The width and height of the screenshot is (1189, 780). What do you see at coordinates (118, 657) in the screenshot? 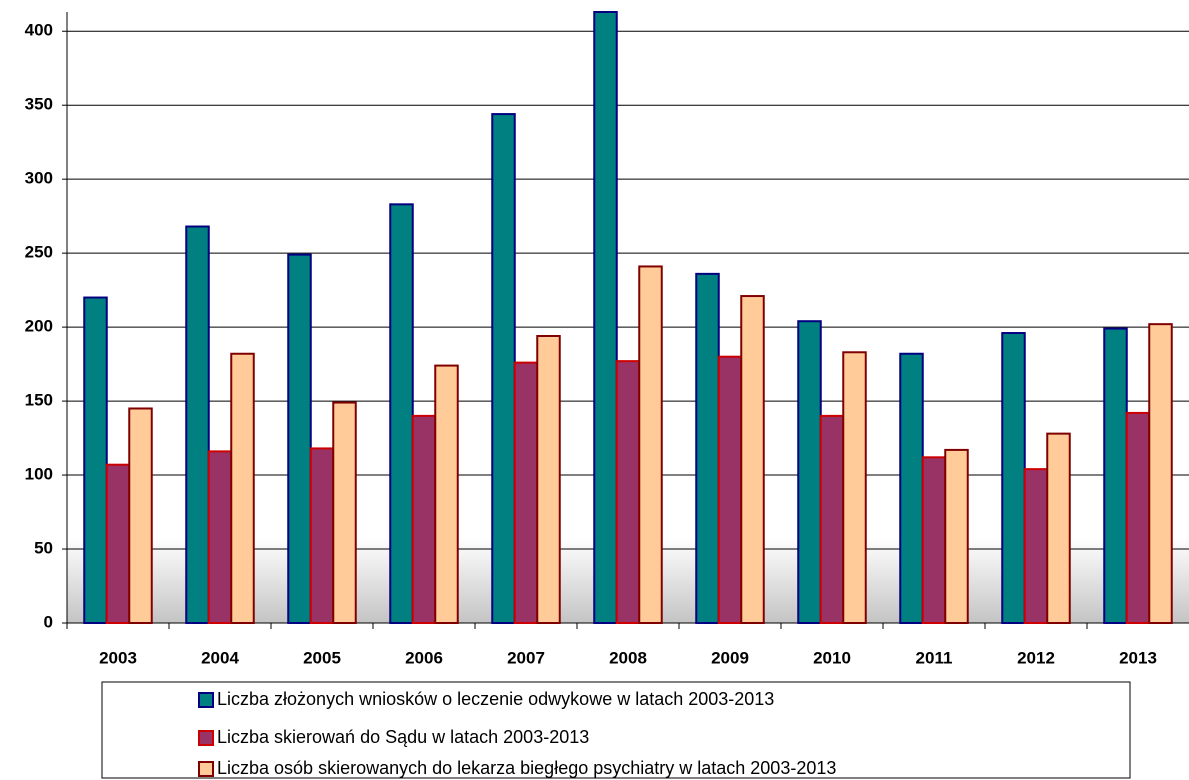
I see `x-tick-label: 2003` at bounding box center [118, 657].